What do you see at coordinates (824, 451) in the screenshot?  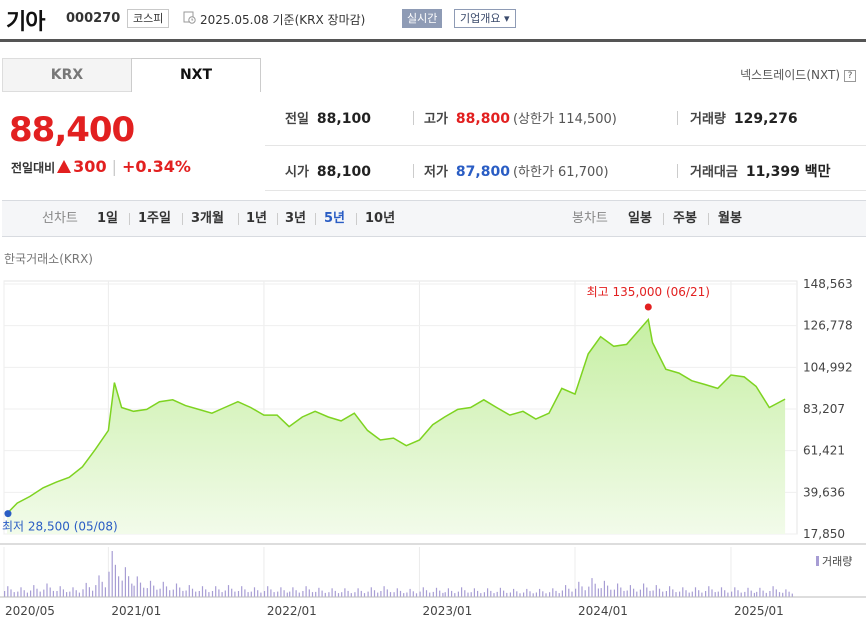 I see `y-tick-label: 61,421` at bounding box center [824, 451].